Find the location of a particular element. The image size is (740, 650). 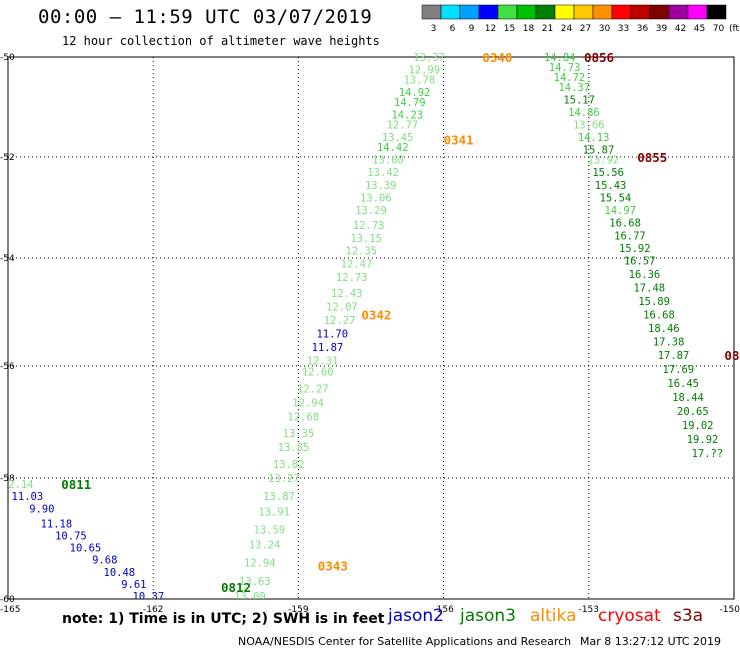

wave-height-value: 16.57 is located at coordinates (640, 262).